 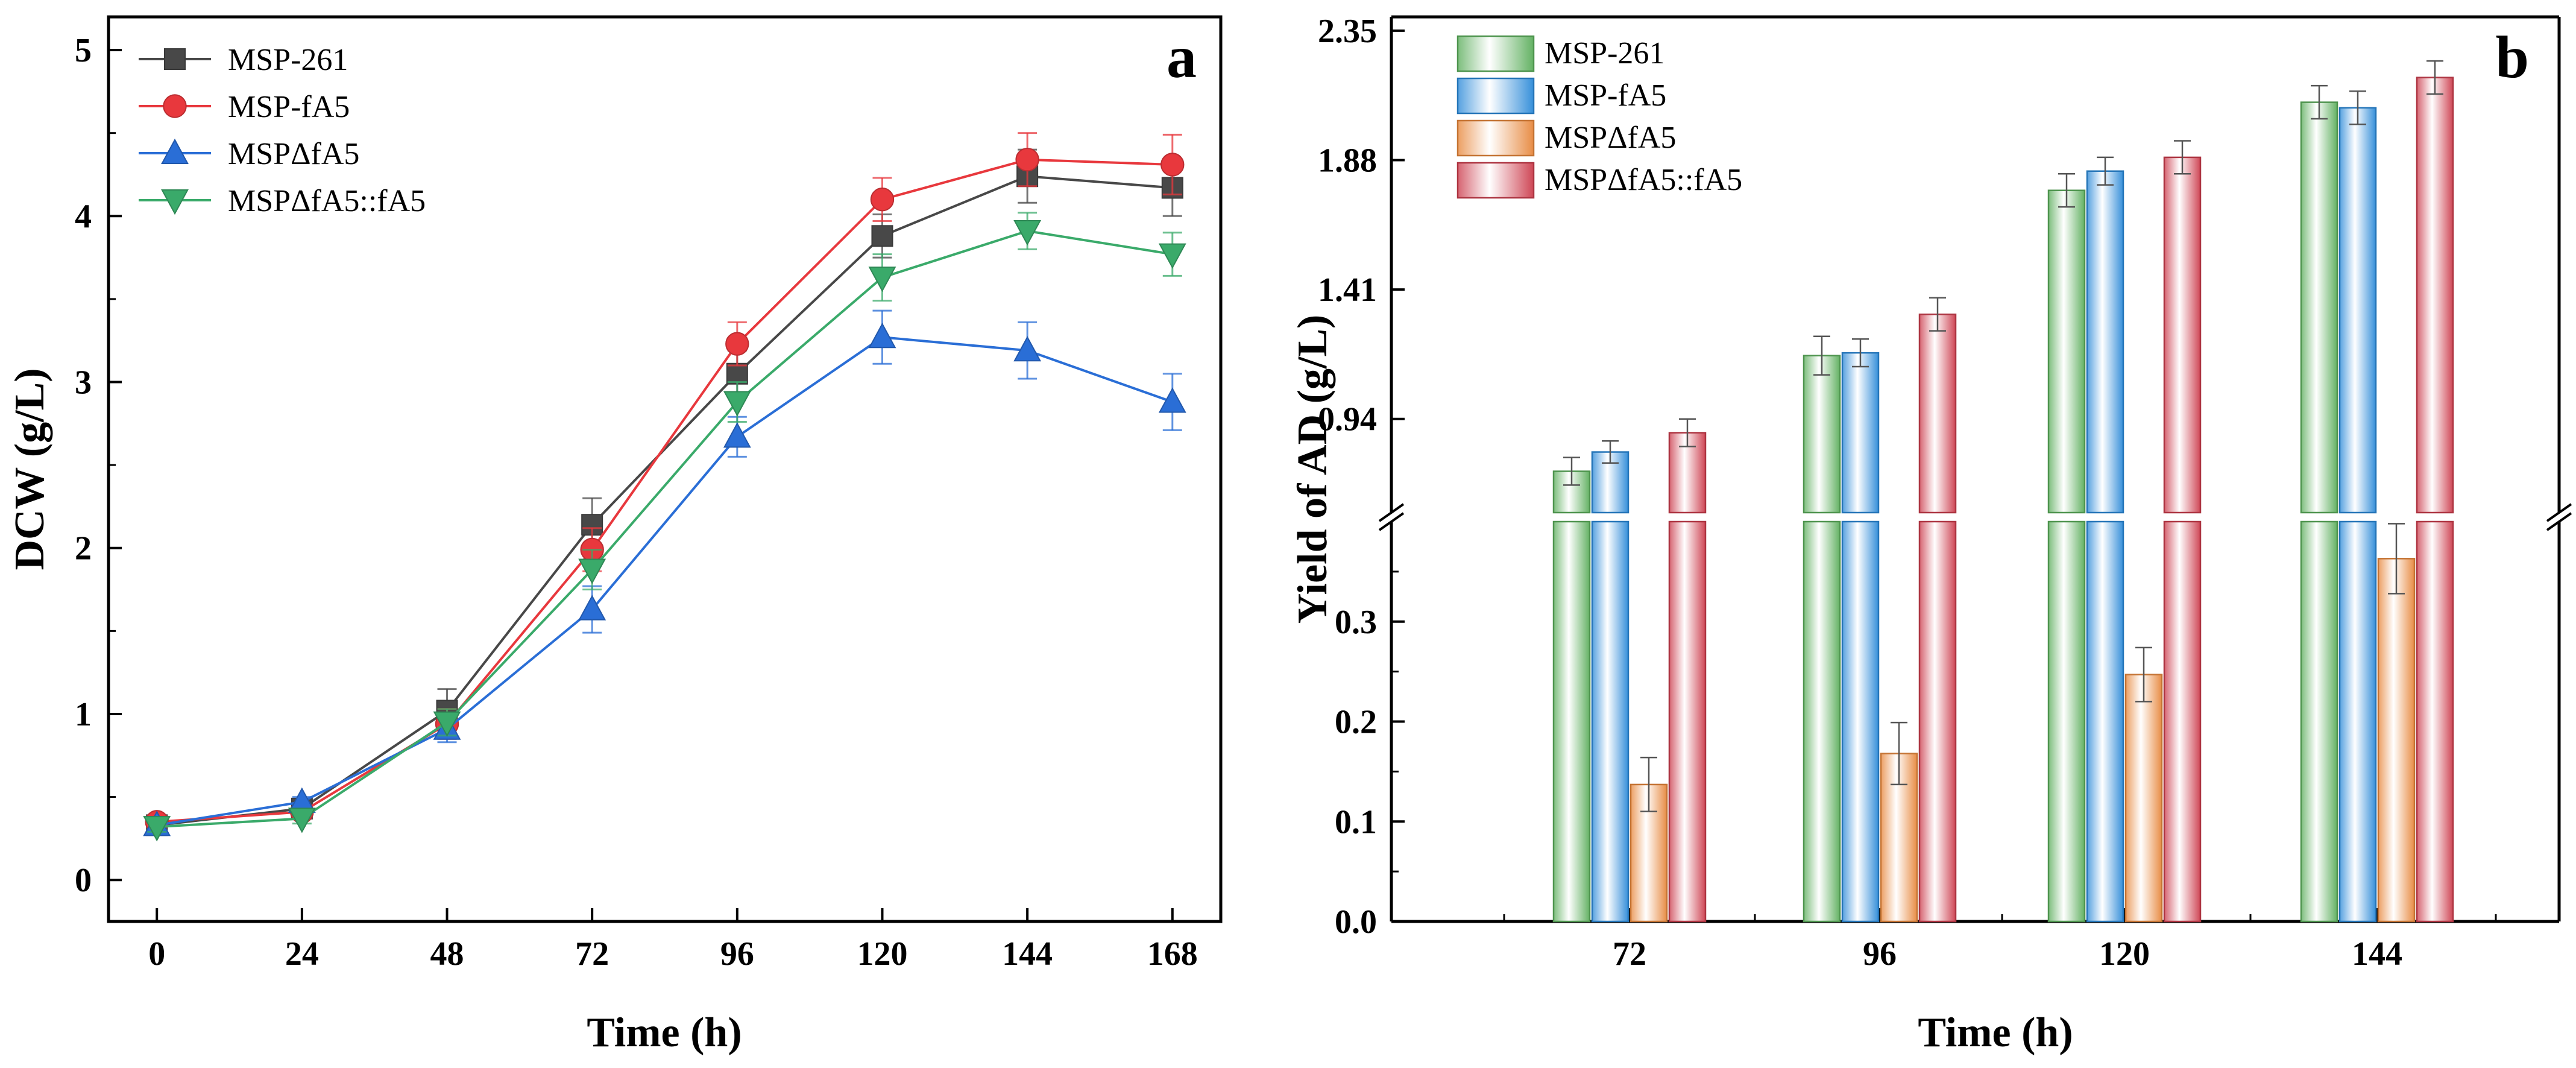 What do you see at coordinates (83, 715) in the screenshot?
I see `chart-a-y-tick-label: 1` at bounding box center [83, 715].